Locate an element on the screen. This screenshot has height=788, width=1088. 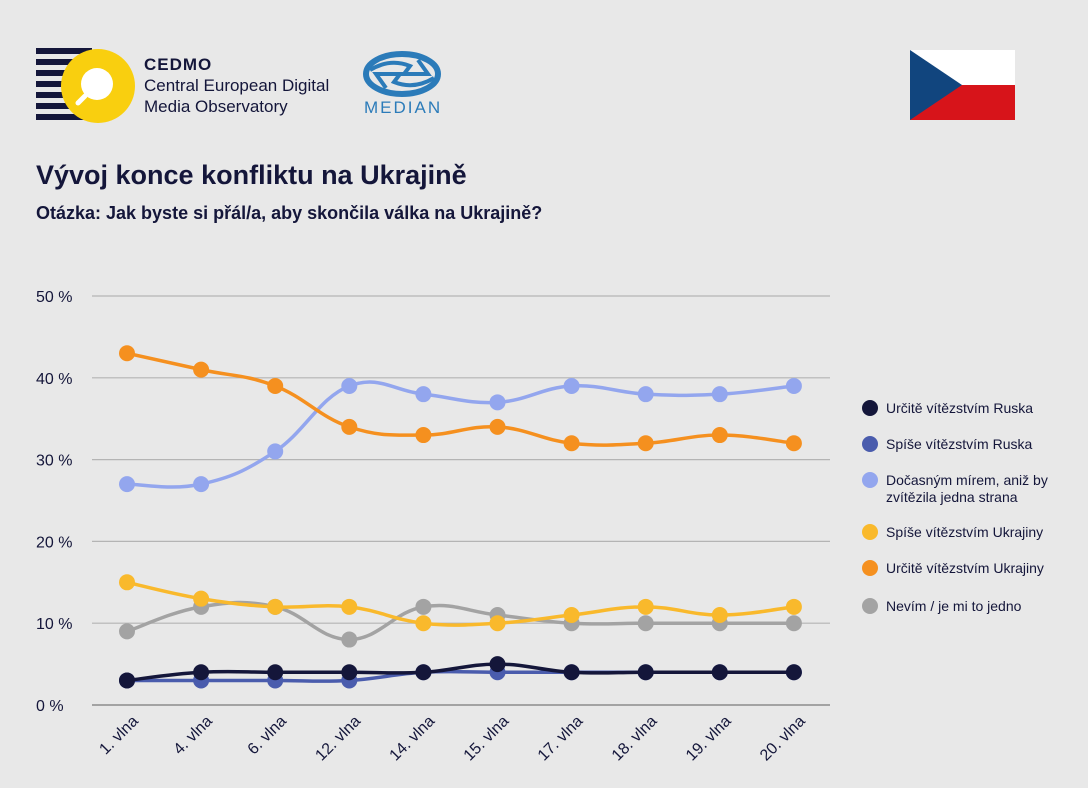
cedmo-line-1: Central European Digital is located at coordinates (237, 85).